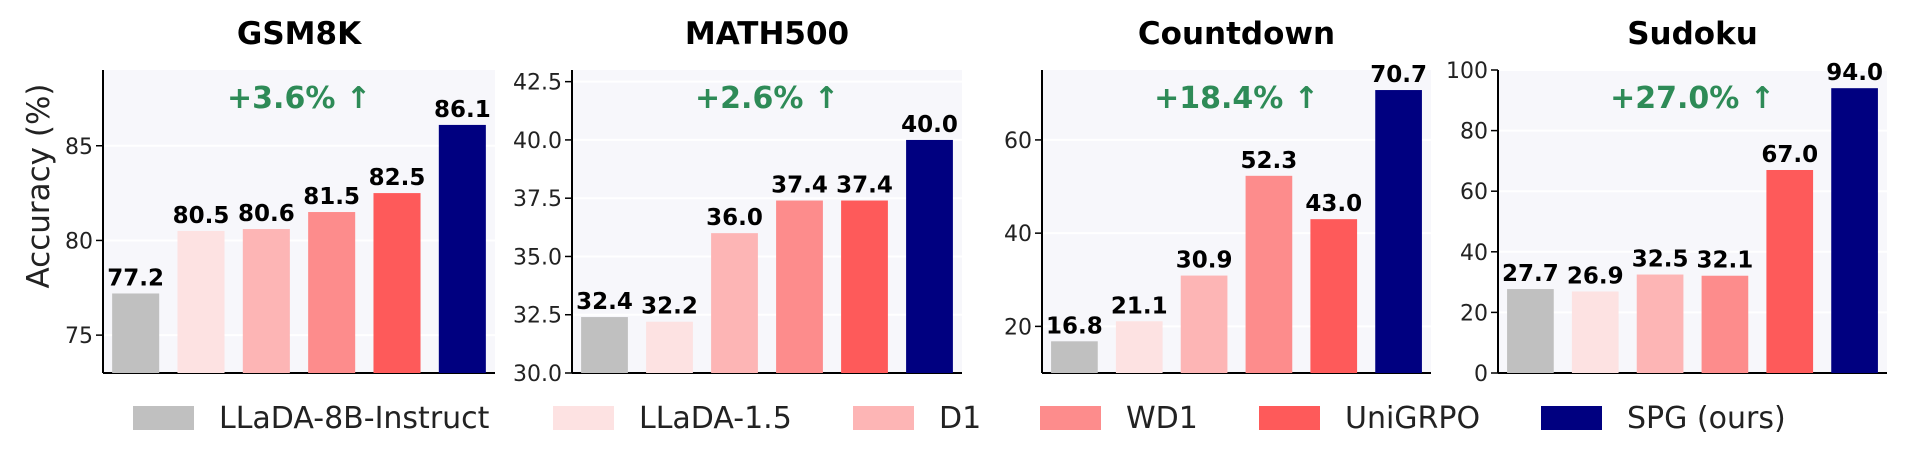  Describe the element at coordinates (734, 218) in the screenshot. I see `data-label: 36.0` at that location.